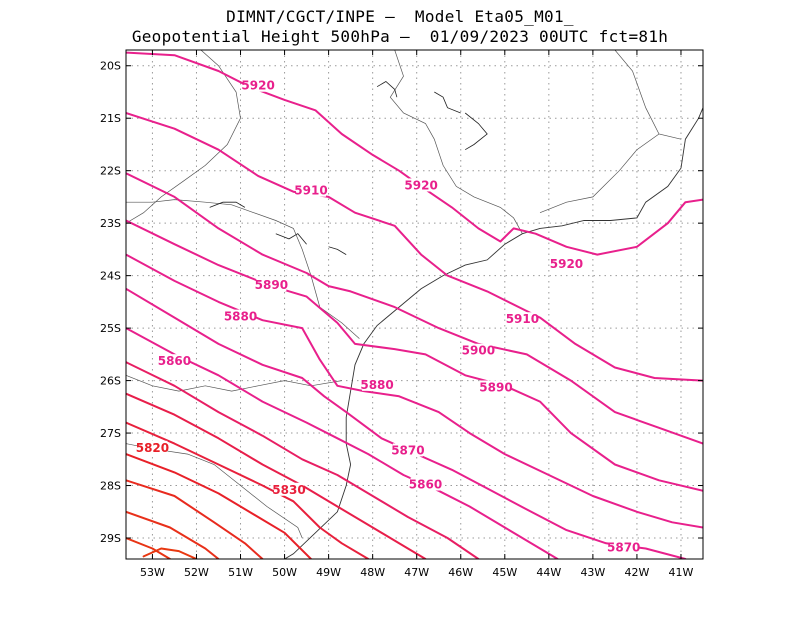 The image size is (800, 618). Describe the element at coordinates (416, 572) in the screenshot. I see `lon-tick-label: 47W` at that location.